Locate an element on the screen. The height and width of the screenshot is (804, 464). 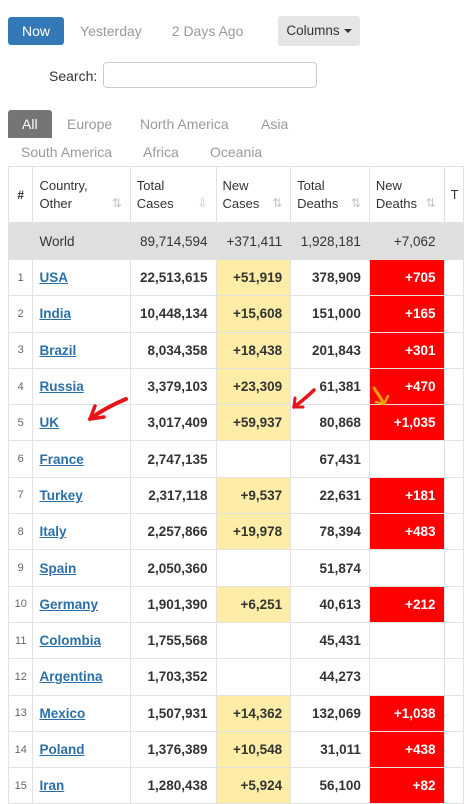
header-total-cases: Total Cases ⇩ is located at coordinates (173, 194).